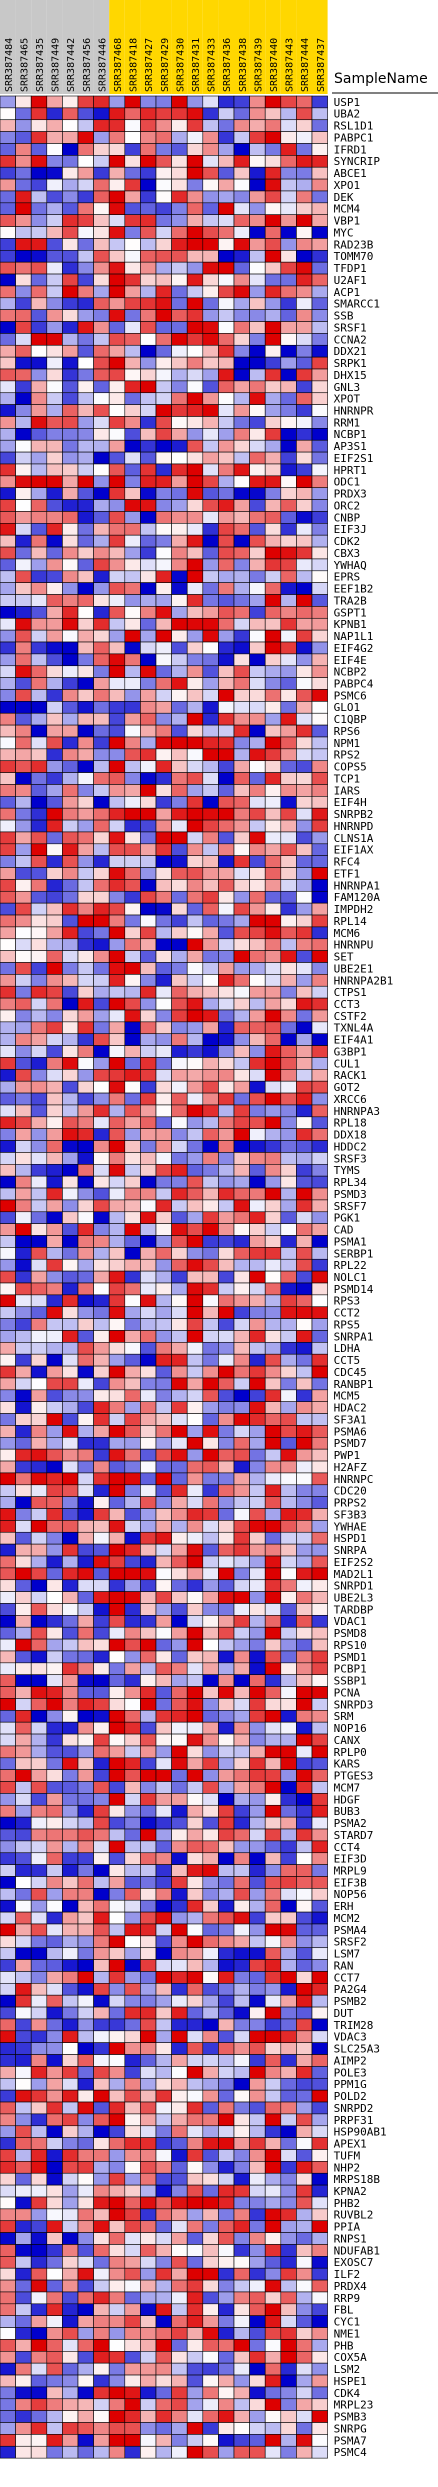  Describe the element at coordinates (354, 1609) in the screenshot. I see `row-label: TARDBP` at that location.